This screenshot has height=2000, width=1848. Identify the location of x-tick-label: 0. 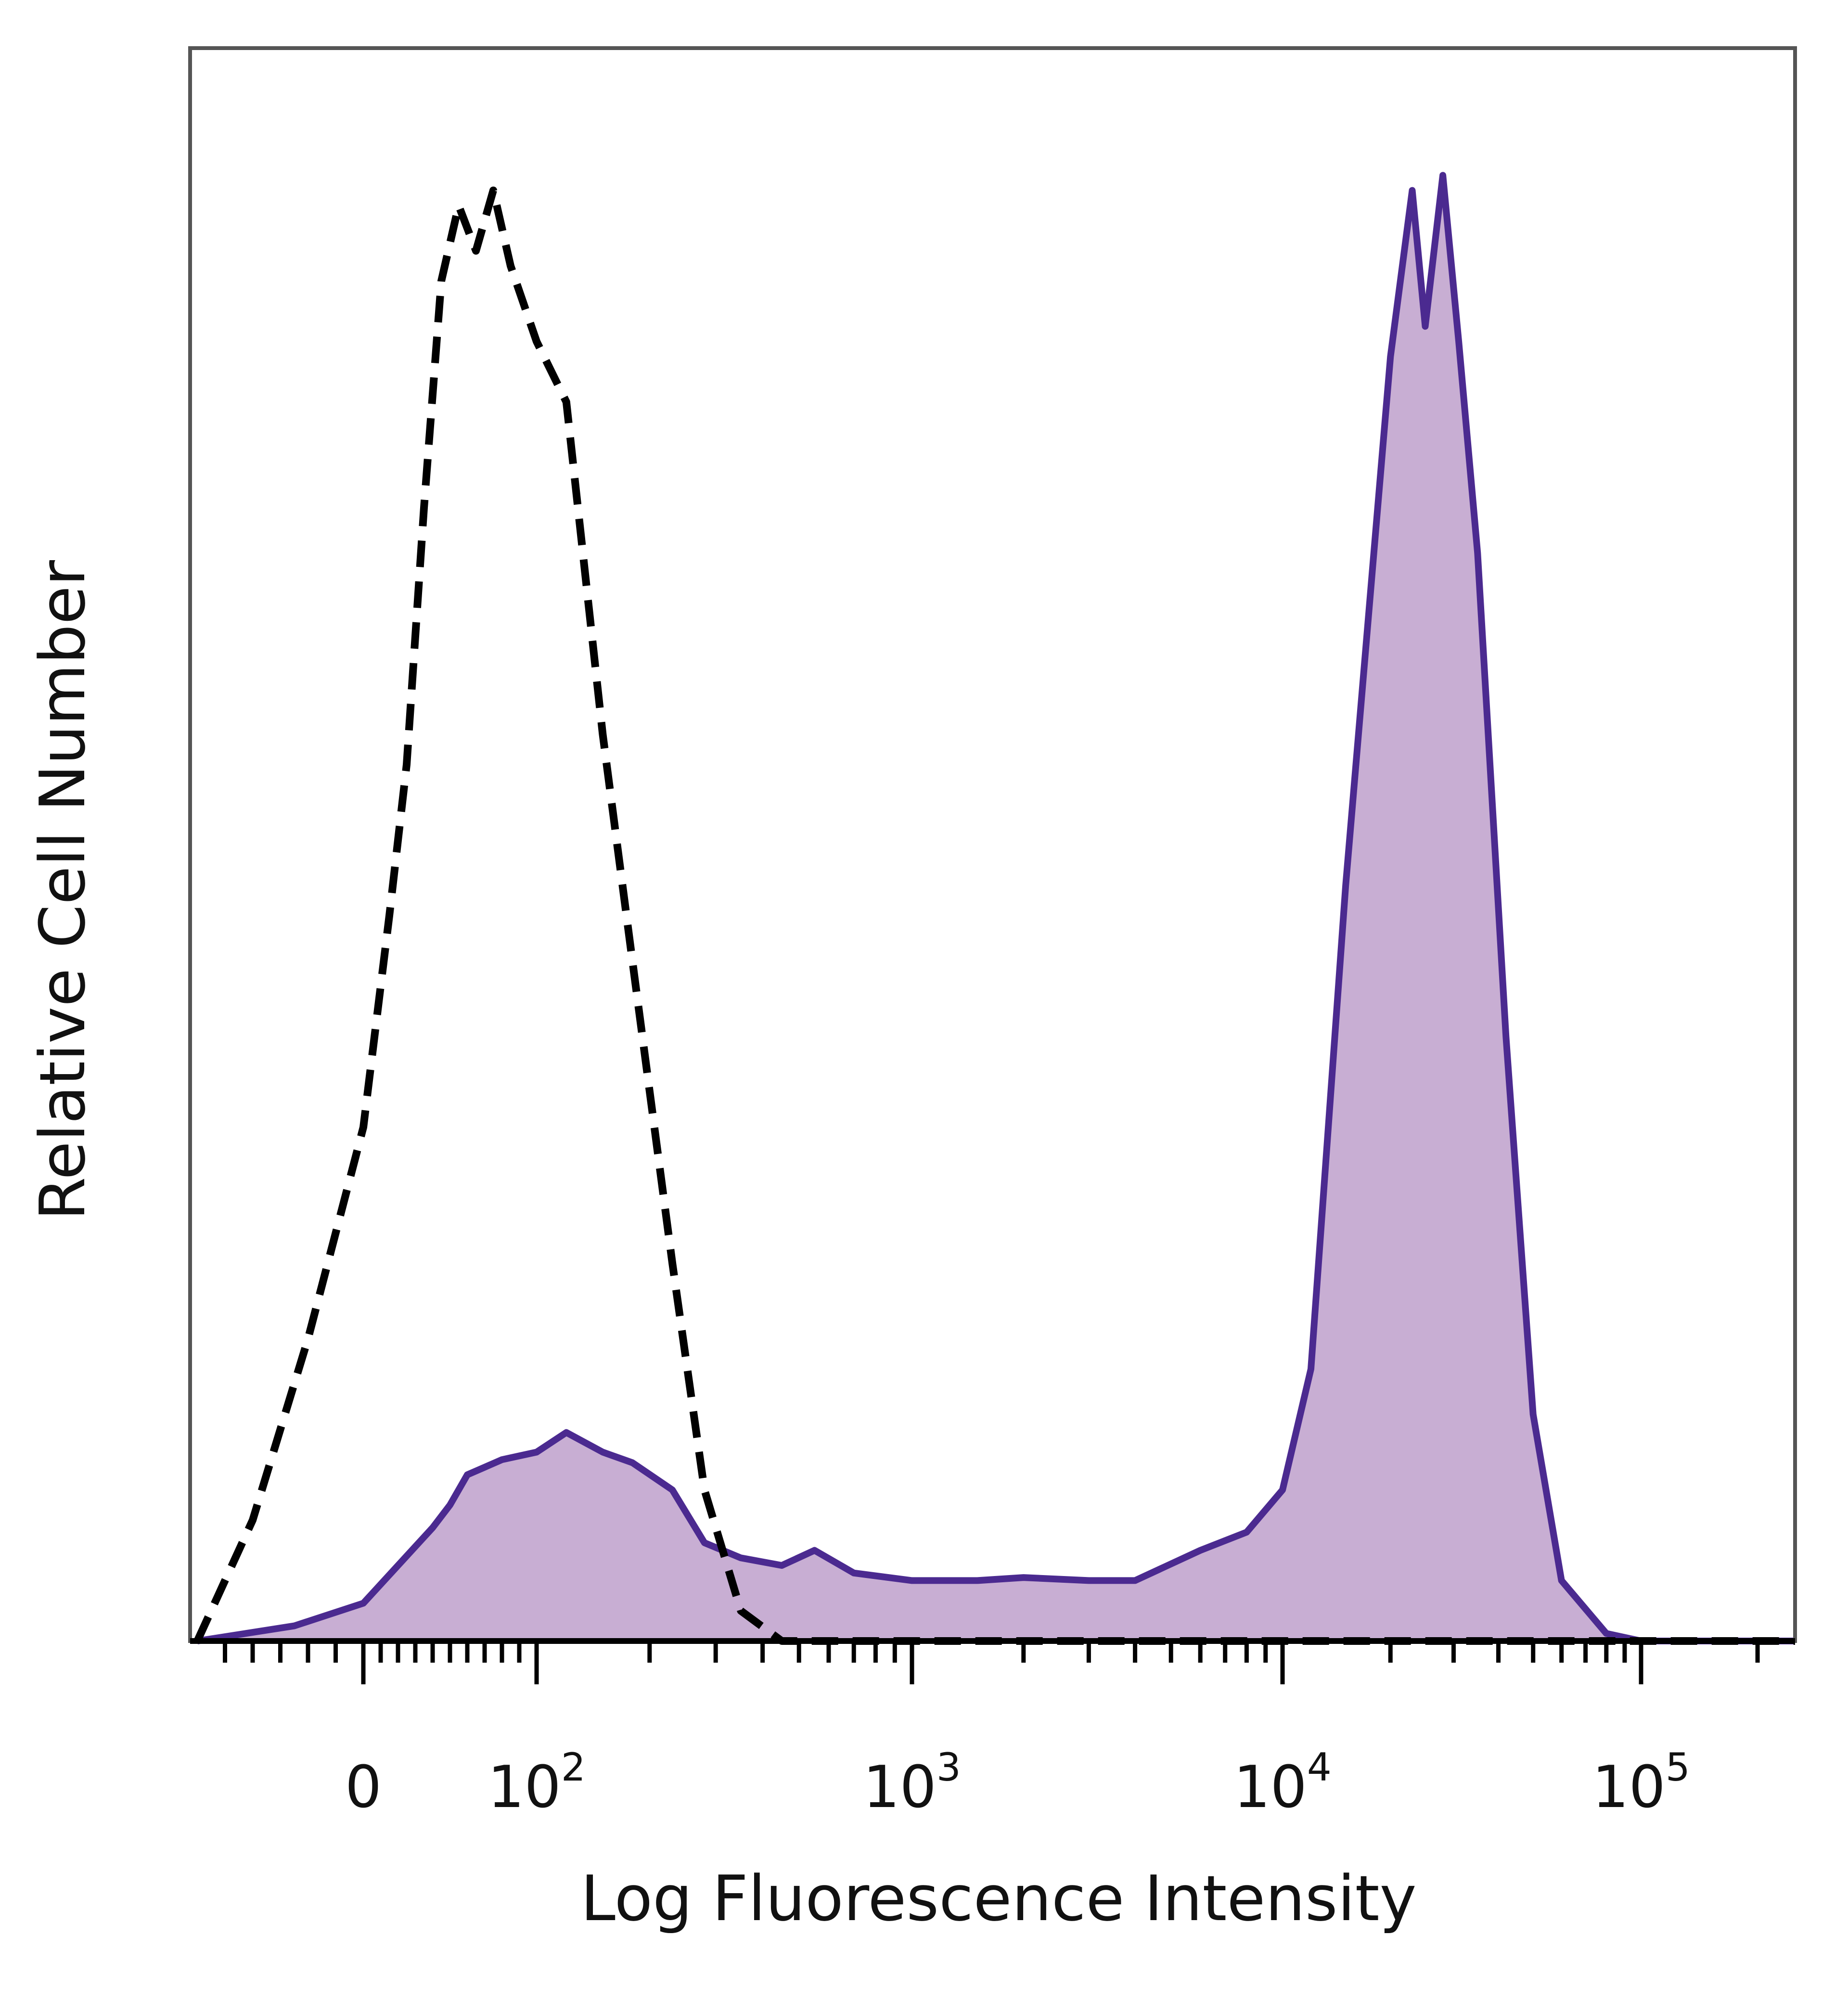
(363, 1787).